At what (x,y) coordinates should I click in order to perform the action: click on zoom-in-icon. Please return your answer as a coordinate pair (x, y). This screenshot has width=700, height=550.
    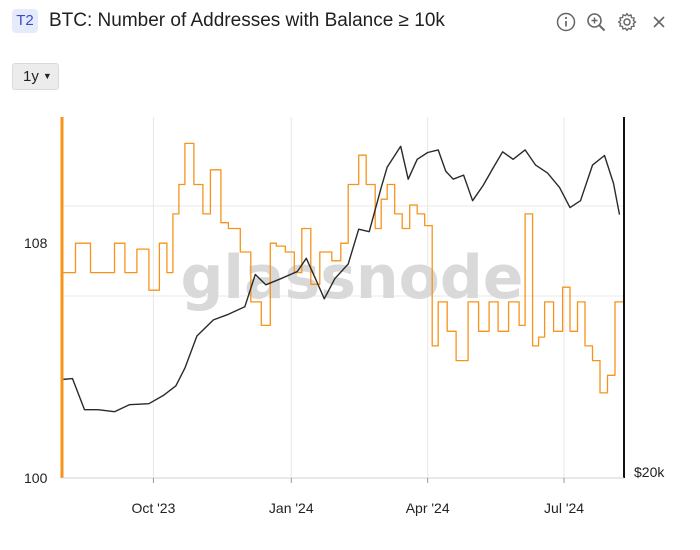
    Looking at the image, I should click on (596, 22).